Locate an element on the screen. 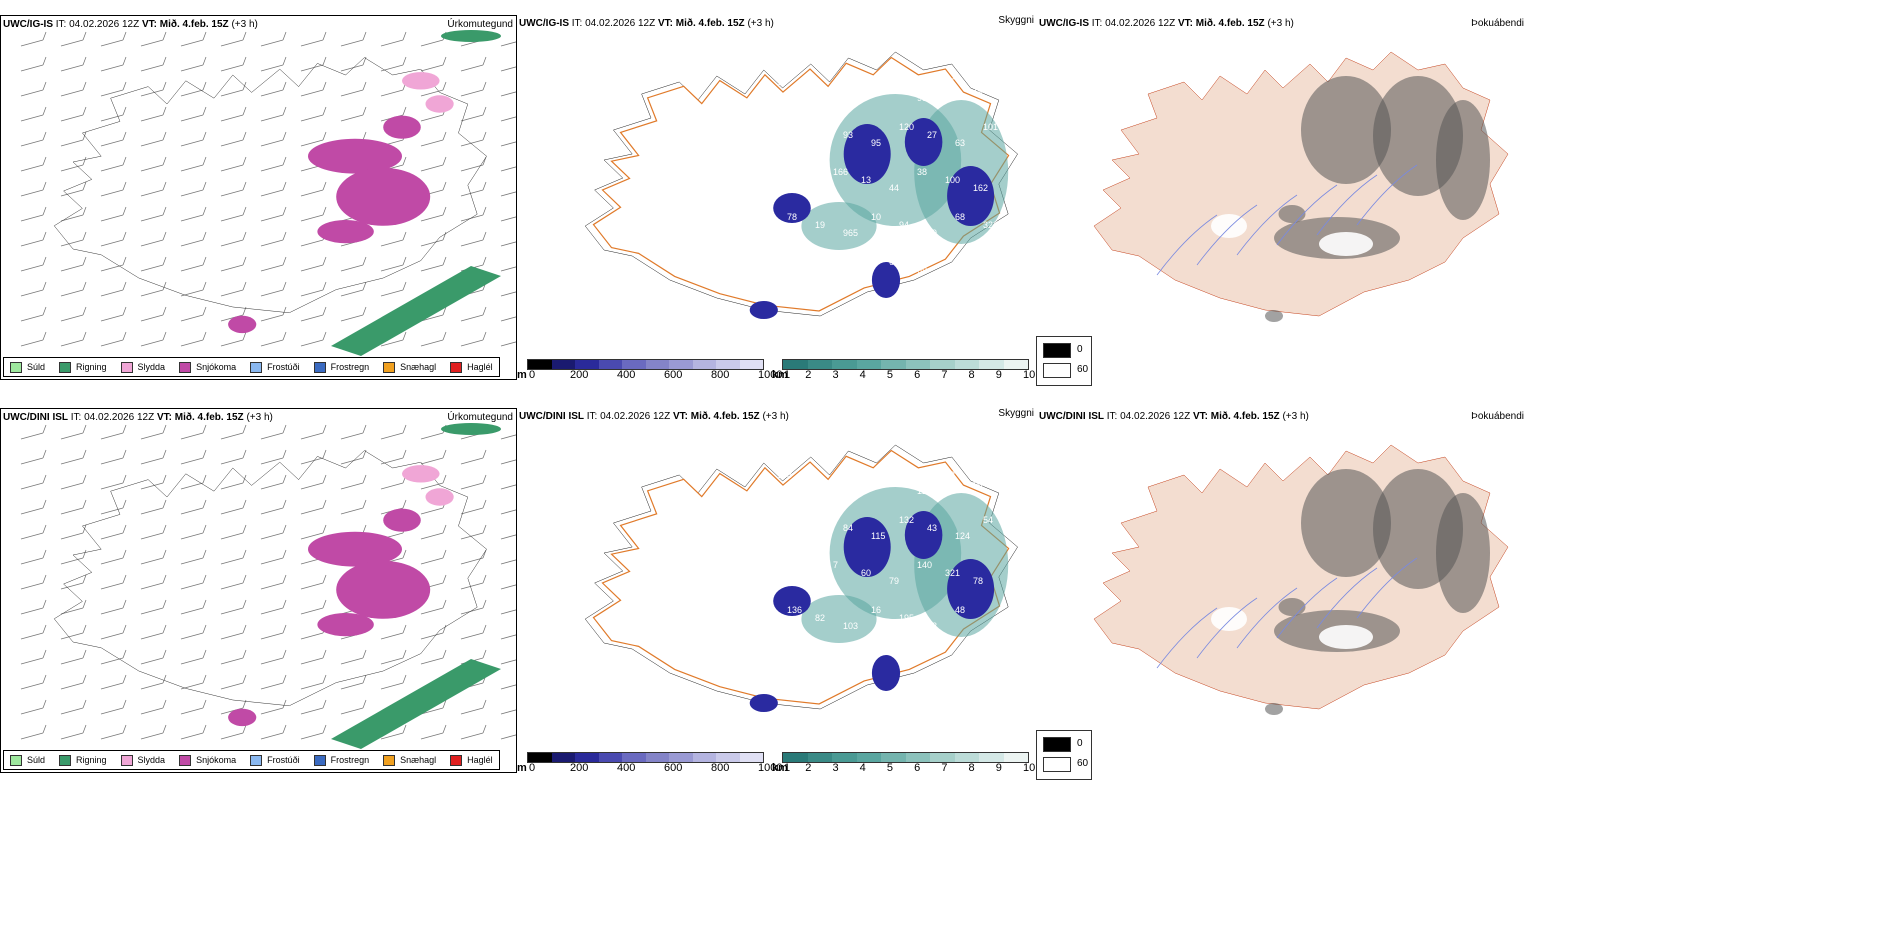 Image resolution: width=1900 pixels, height=950 pixels. cloudbase-value: 115 is located at coordinates (878, 536).